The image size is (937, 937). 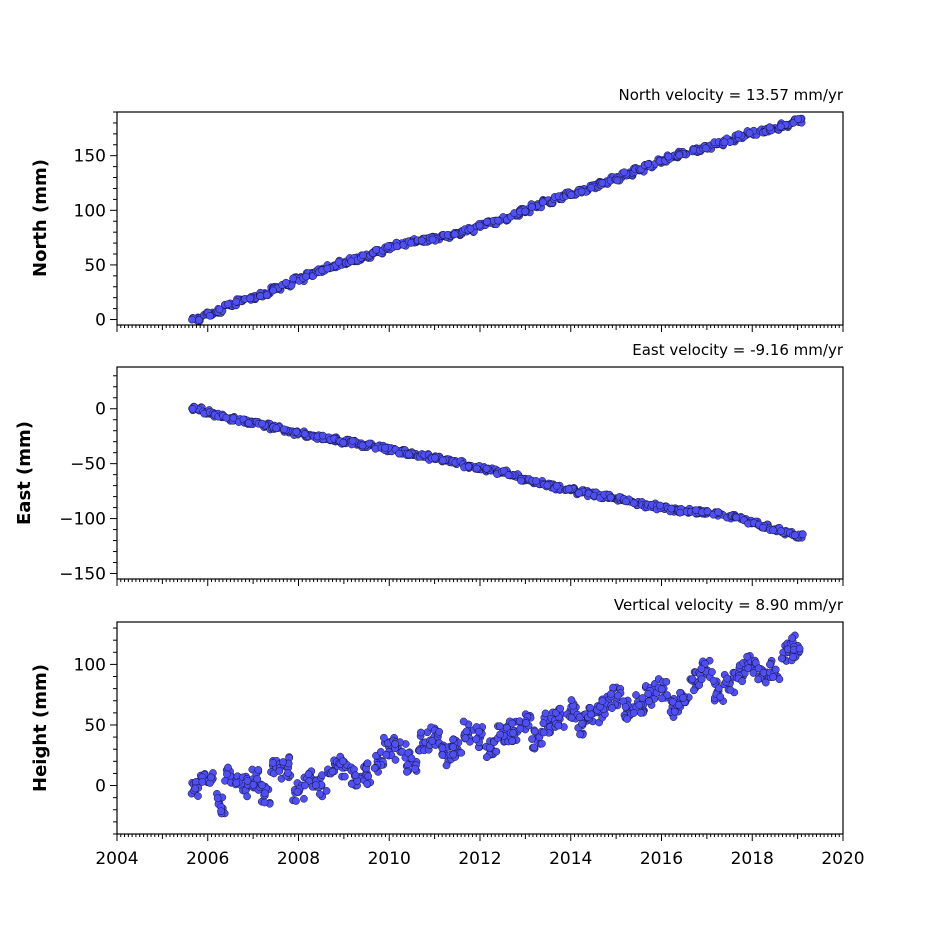 I want to click on north-y-axis-label: North (mm), so click(x=40, y=218).